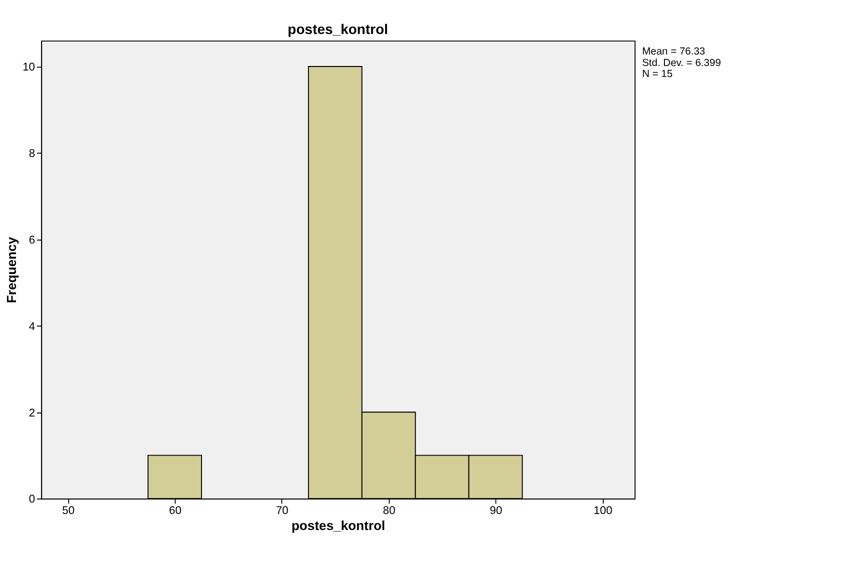 The width and height of the screenshot is (843, 578). Describe the element at coordinates (68, 510) in the screenshot. I see `x-tick-label: 50` at that location.